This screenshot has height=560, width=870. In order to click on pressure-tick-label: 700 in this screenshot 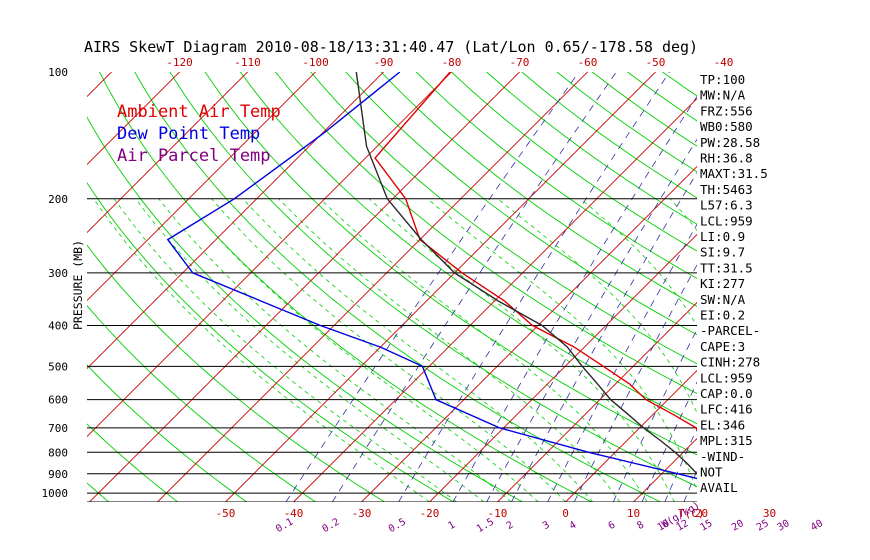, I will do `click(58, 428)`.